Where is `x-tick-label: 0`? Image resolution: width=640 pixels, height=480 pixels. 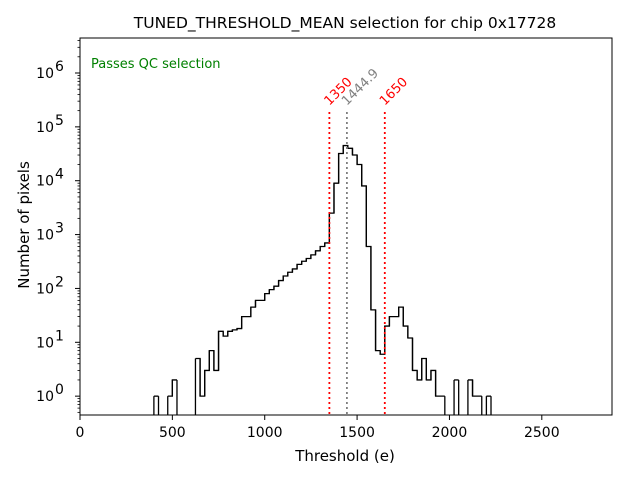 x-tick-label: 0 is located at coordinates (80, 433).